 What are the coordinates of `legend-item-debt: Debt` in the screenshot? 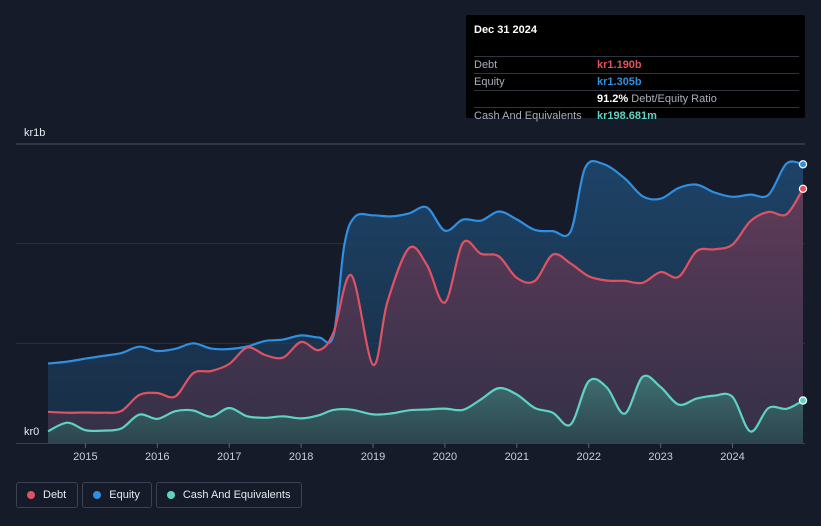 It's located at (47, 495).